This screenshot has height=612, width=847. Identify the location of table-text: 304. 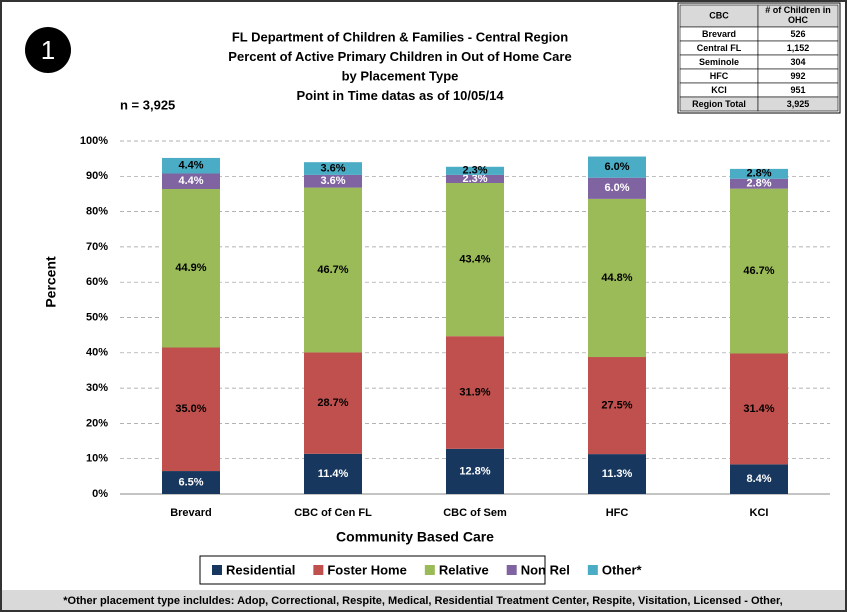
(797, 62).